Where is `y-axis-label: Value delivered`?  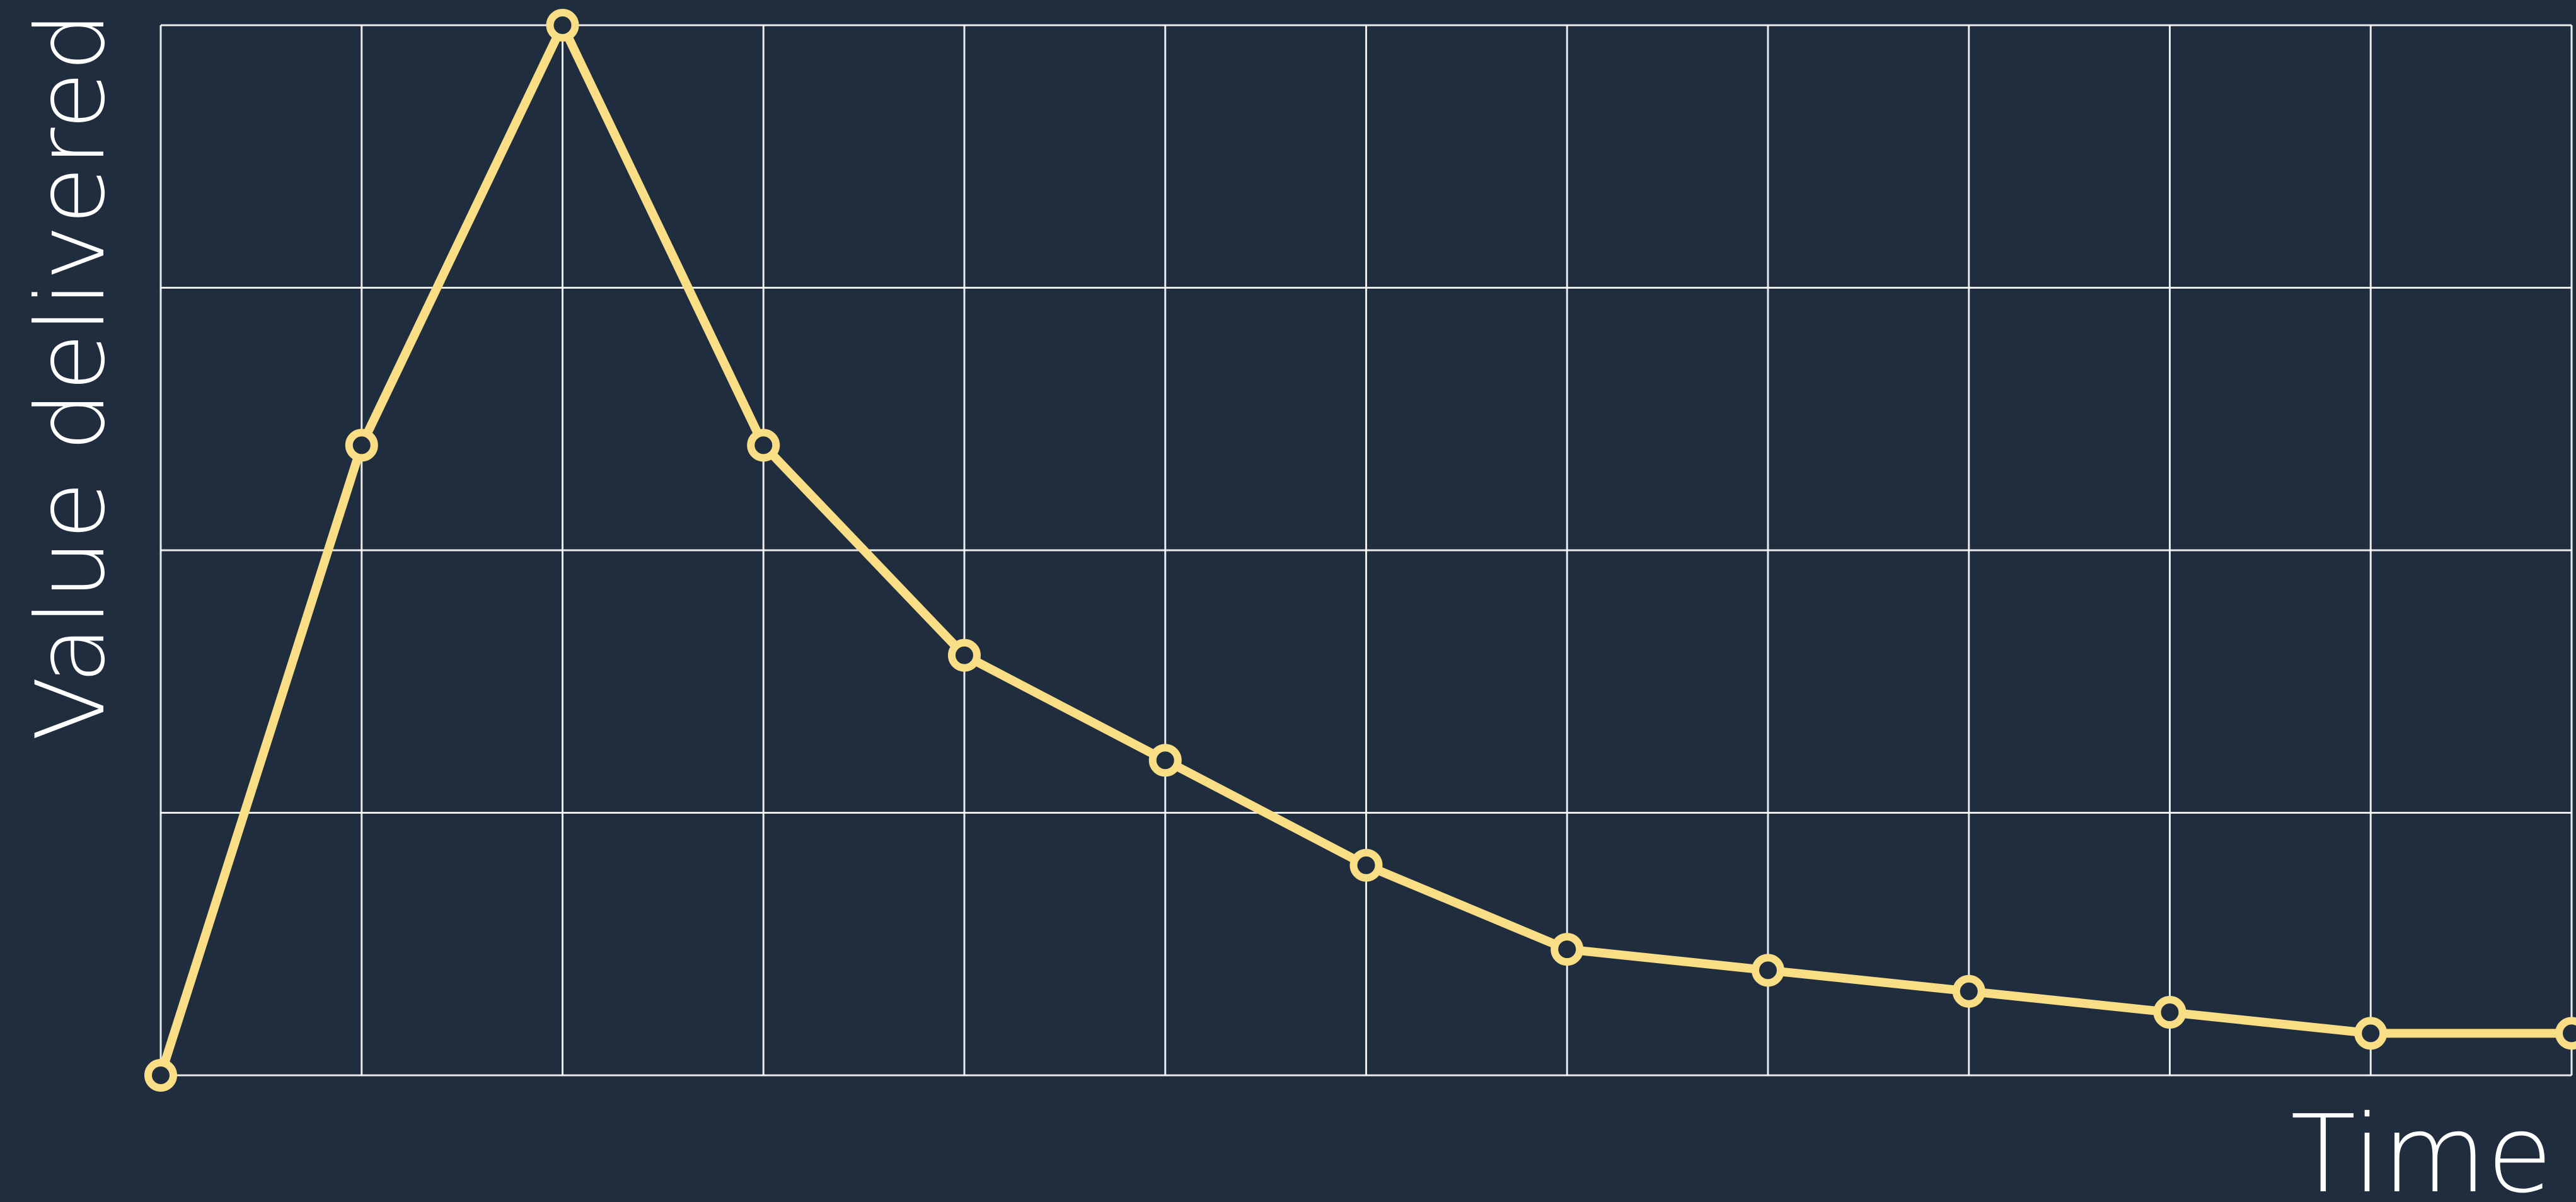
y-axis-label: Value delivered is located at coordinates (71, 376).